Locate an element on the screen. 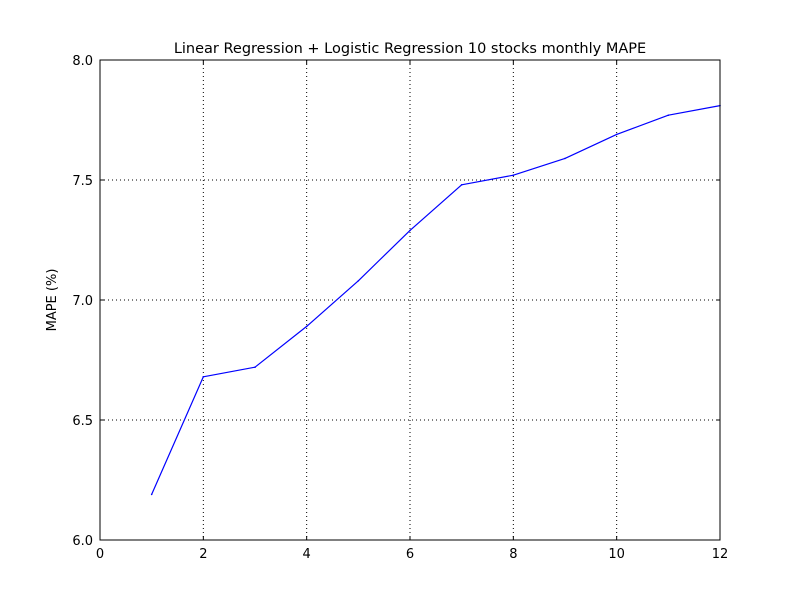 The width and height of the screenshot is (800, 600). x-tick-label: 2 is located at coordinates (203, 554).